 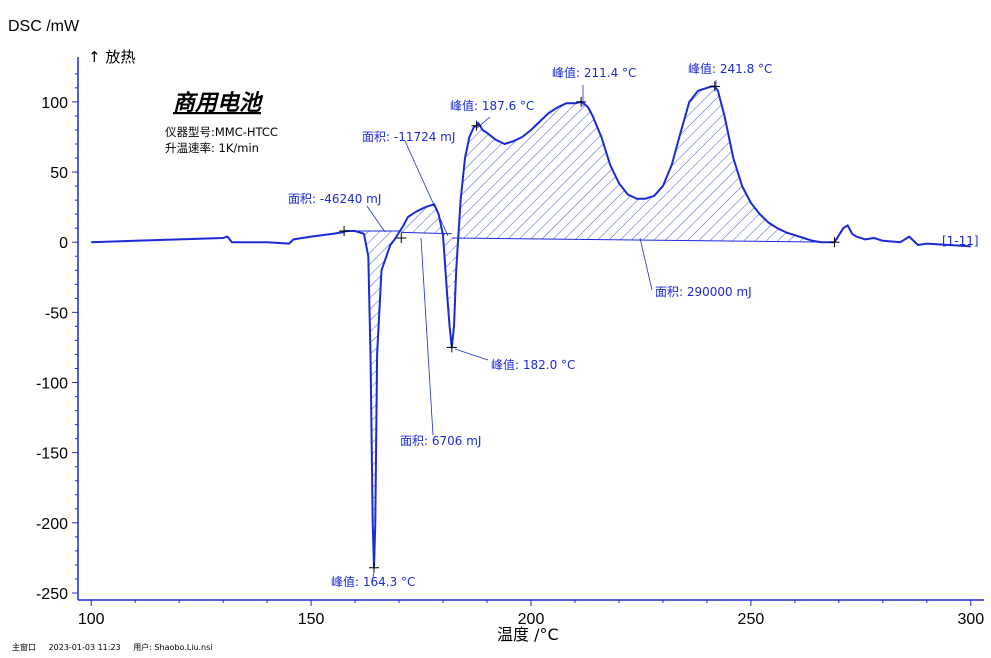 I want to click on footer: 主窗口 2023-01-03 11:23 用户: Shaobo.Liu.nsi, so click(x=117, y=647).